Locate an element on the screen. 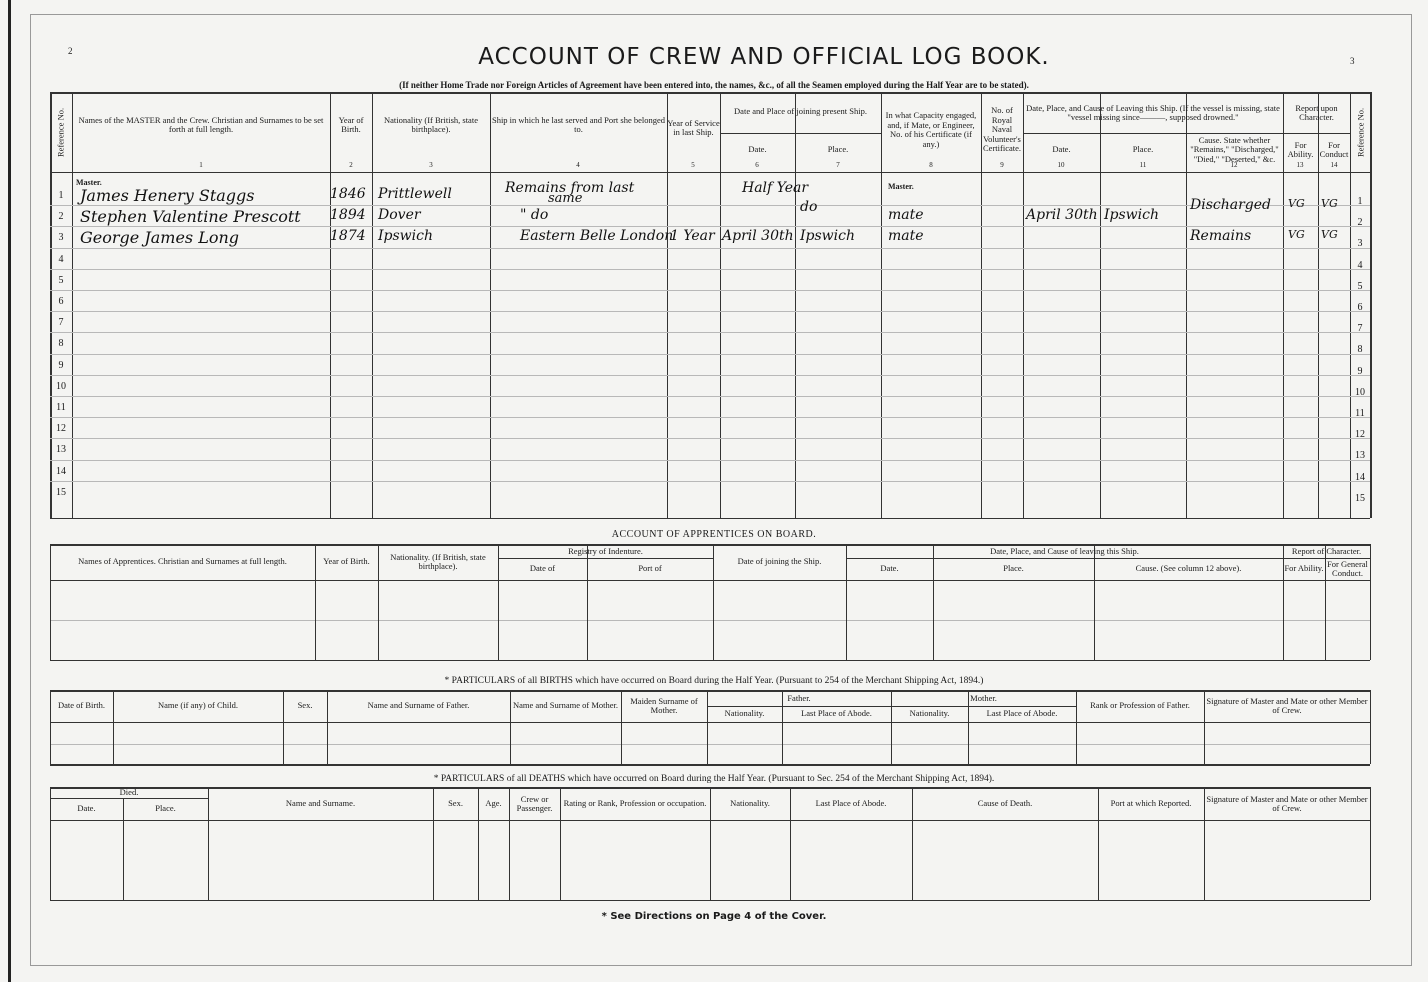  birth-header-maiden: Maiden Surname of Mother. is located at coordinates (664, 705).